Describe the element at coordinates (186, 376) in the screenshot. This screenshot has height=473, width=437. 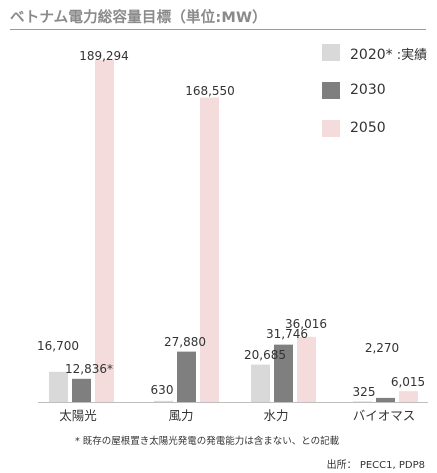
I see `bar-2030-cat1` at that location.